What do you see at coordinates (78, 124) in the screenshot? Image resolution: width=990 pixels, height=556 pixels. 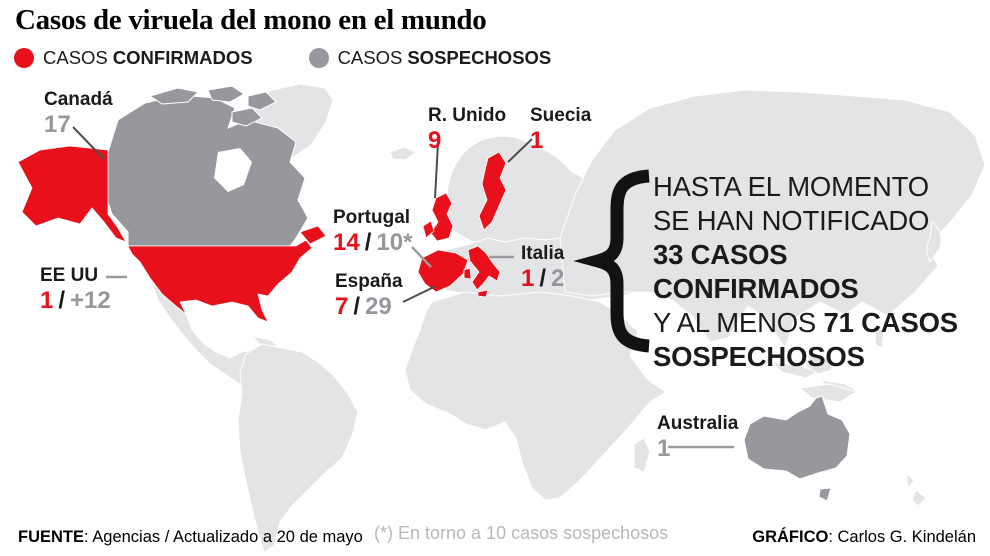 I see `country-values: 17` at bounding box center [78, 124].